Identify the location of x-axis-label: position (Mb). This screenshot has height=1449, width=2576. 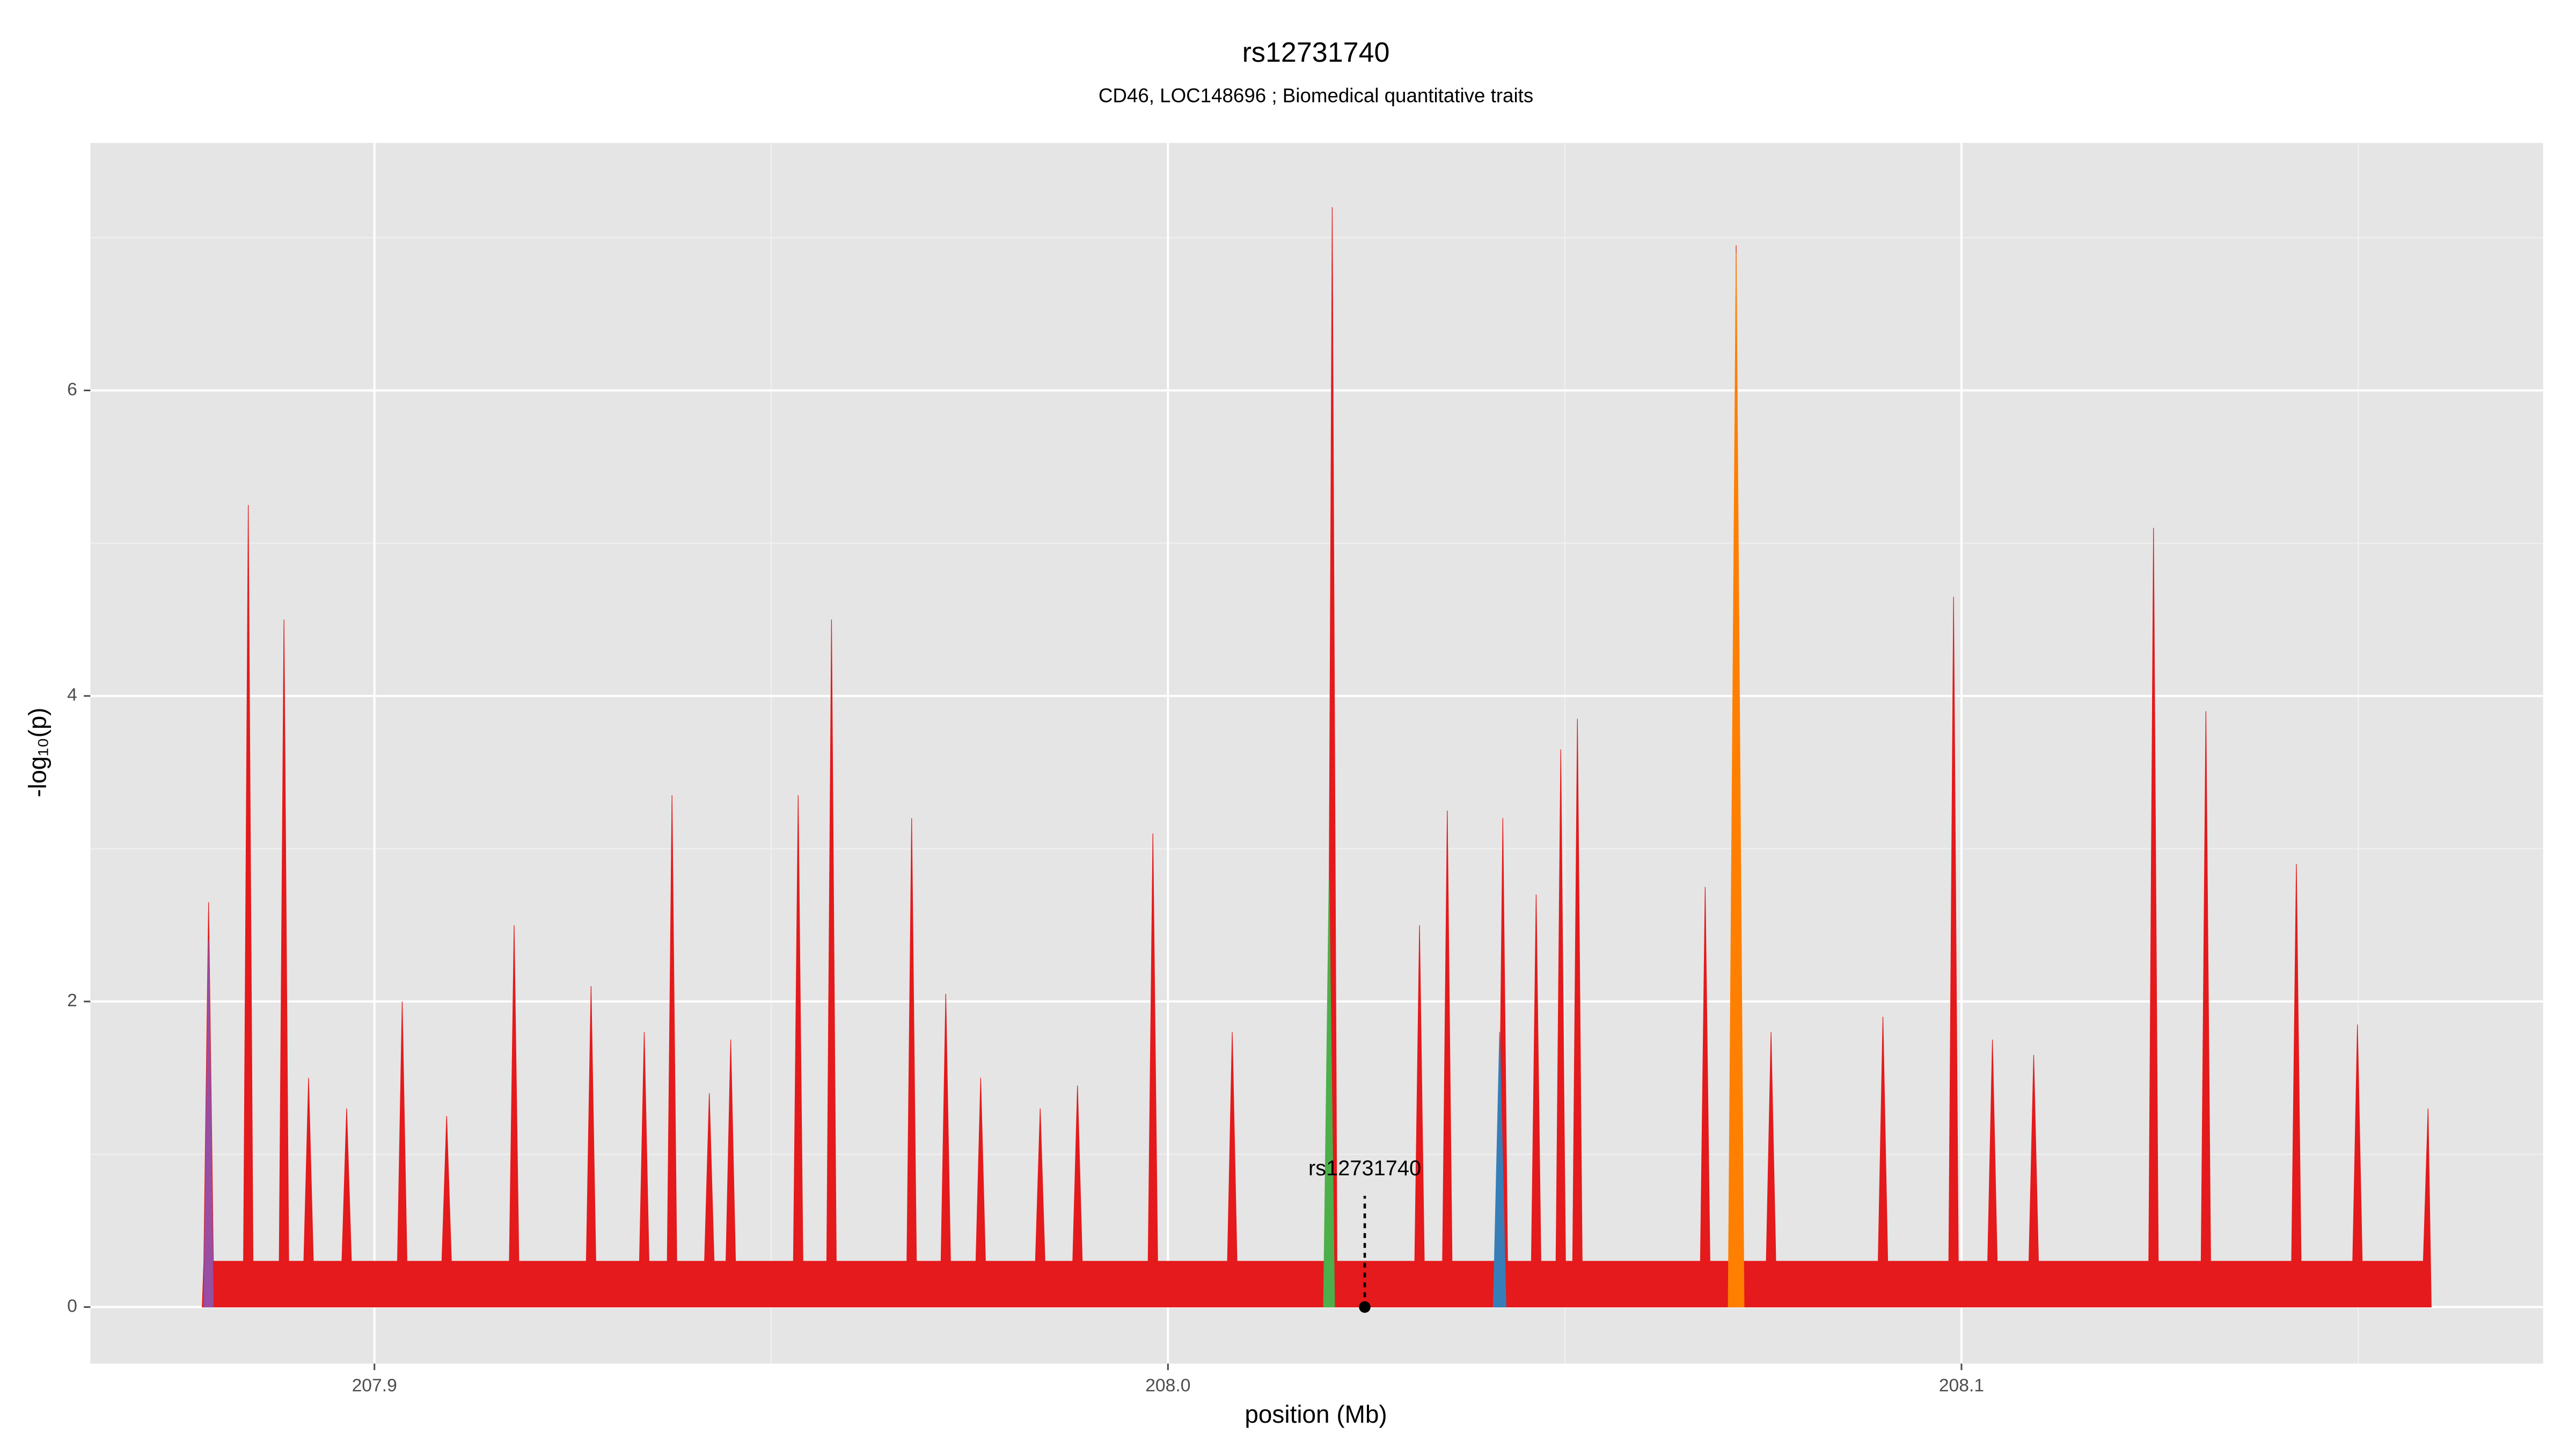
(1316, 1414).